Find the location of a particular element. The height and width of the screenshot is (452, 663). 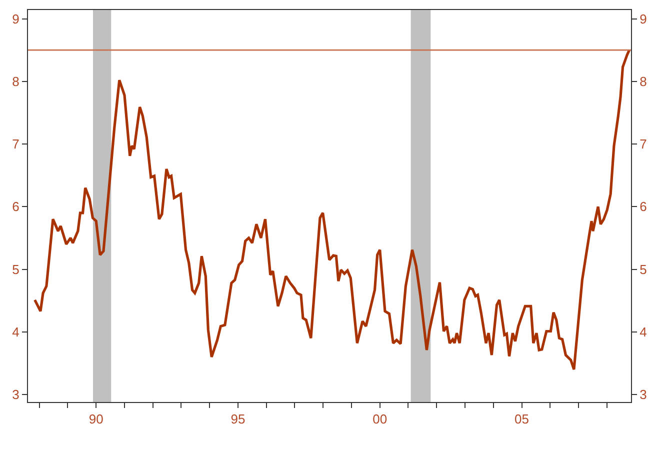

y2-tick-label: 6 is located at coordinates (643, 206).